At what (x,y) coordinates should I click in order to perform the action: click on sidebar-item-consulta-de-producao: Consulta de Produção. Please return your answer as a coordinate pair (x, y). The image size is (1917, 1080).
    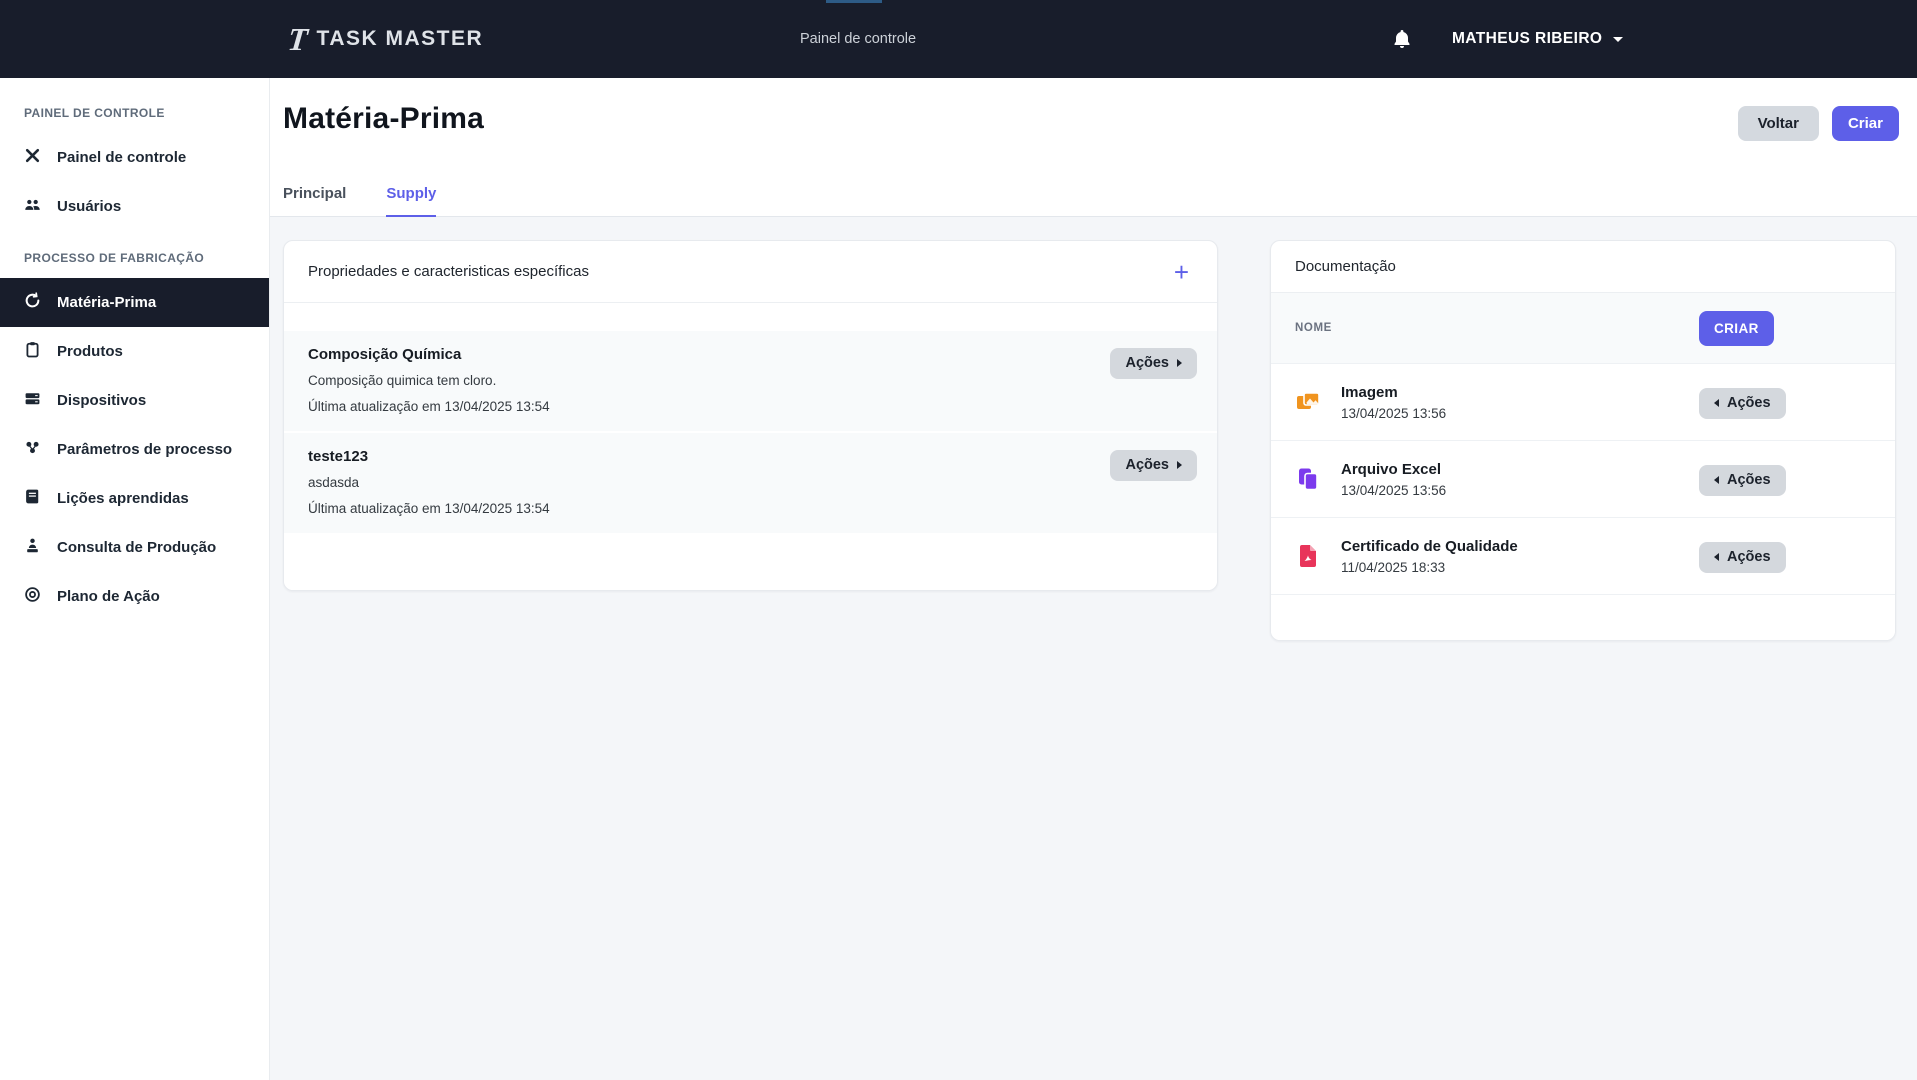
    Looking at the image, I should click on (134, 547).